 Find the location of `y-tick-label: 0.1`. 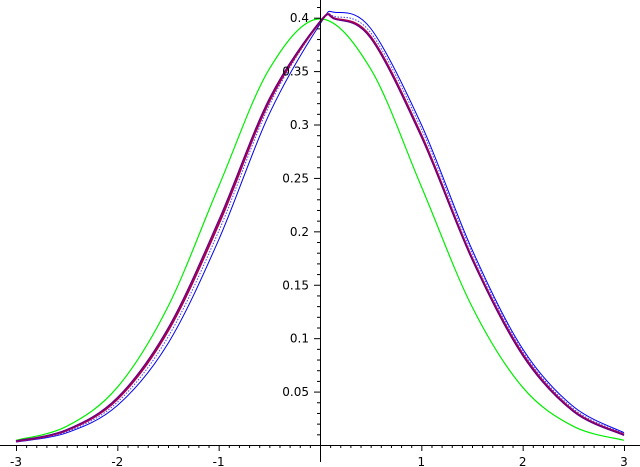

y-tick-label: 0.1 is located at coordinates (299, 339).